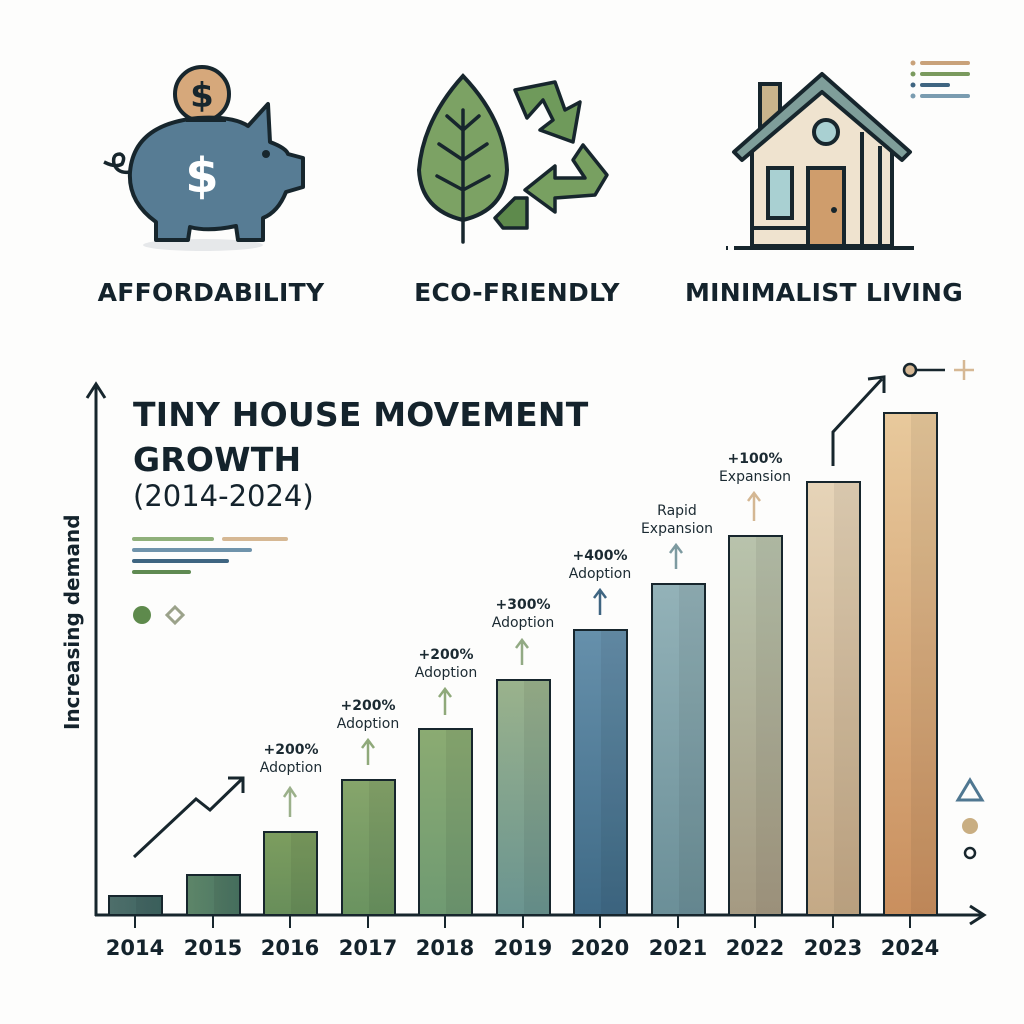 This screenshot has width=1024, height=1024. I want to click on bar-2022, so click(755, 725).